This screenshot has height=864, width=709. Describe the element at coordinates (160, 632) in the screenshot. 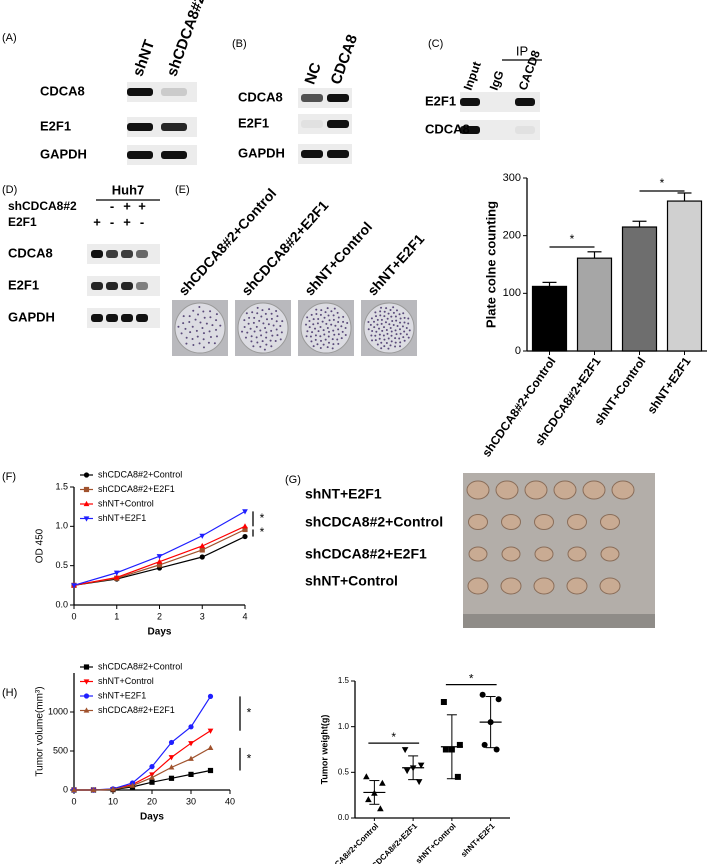

I see `x-axis-label: Days` at that location.